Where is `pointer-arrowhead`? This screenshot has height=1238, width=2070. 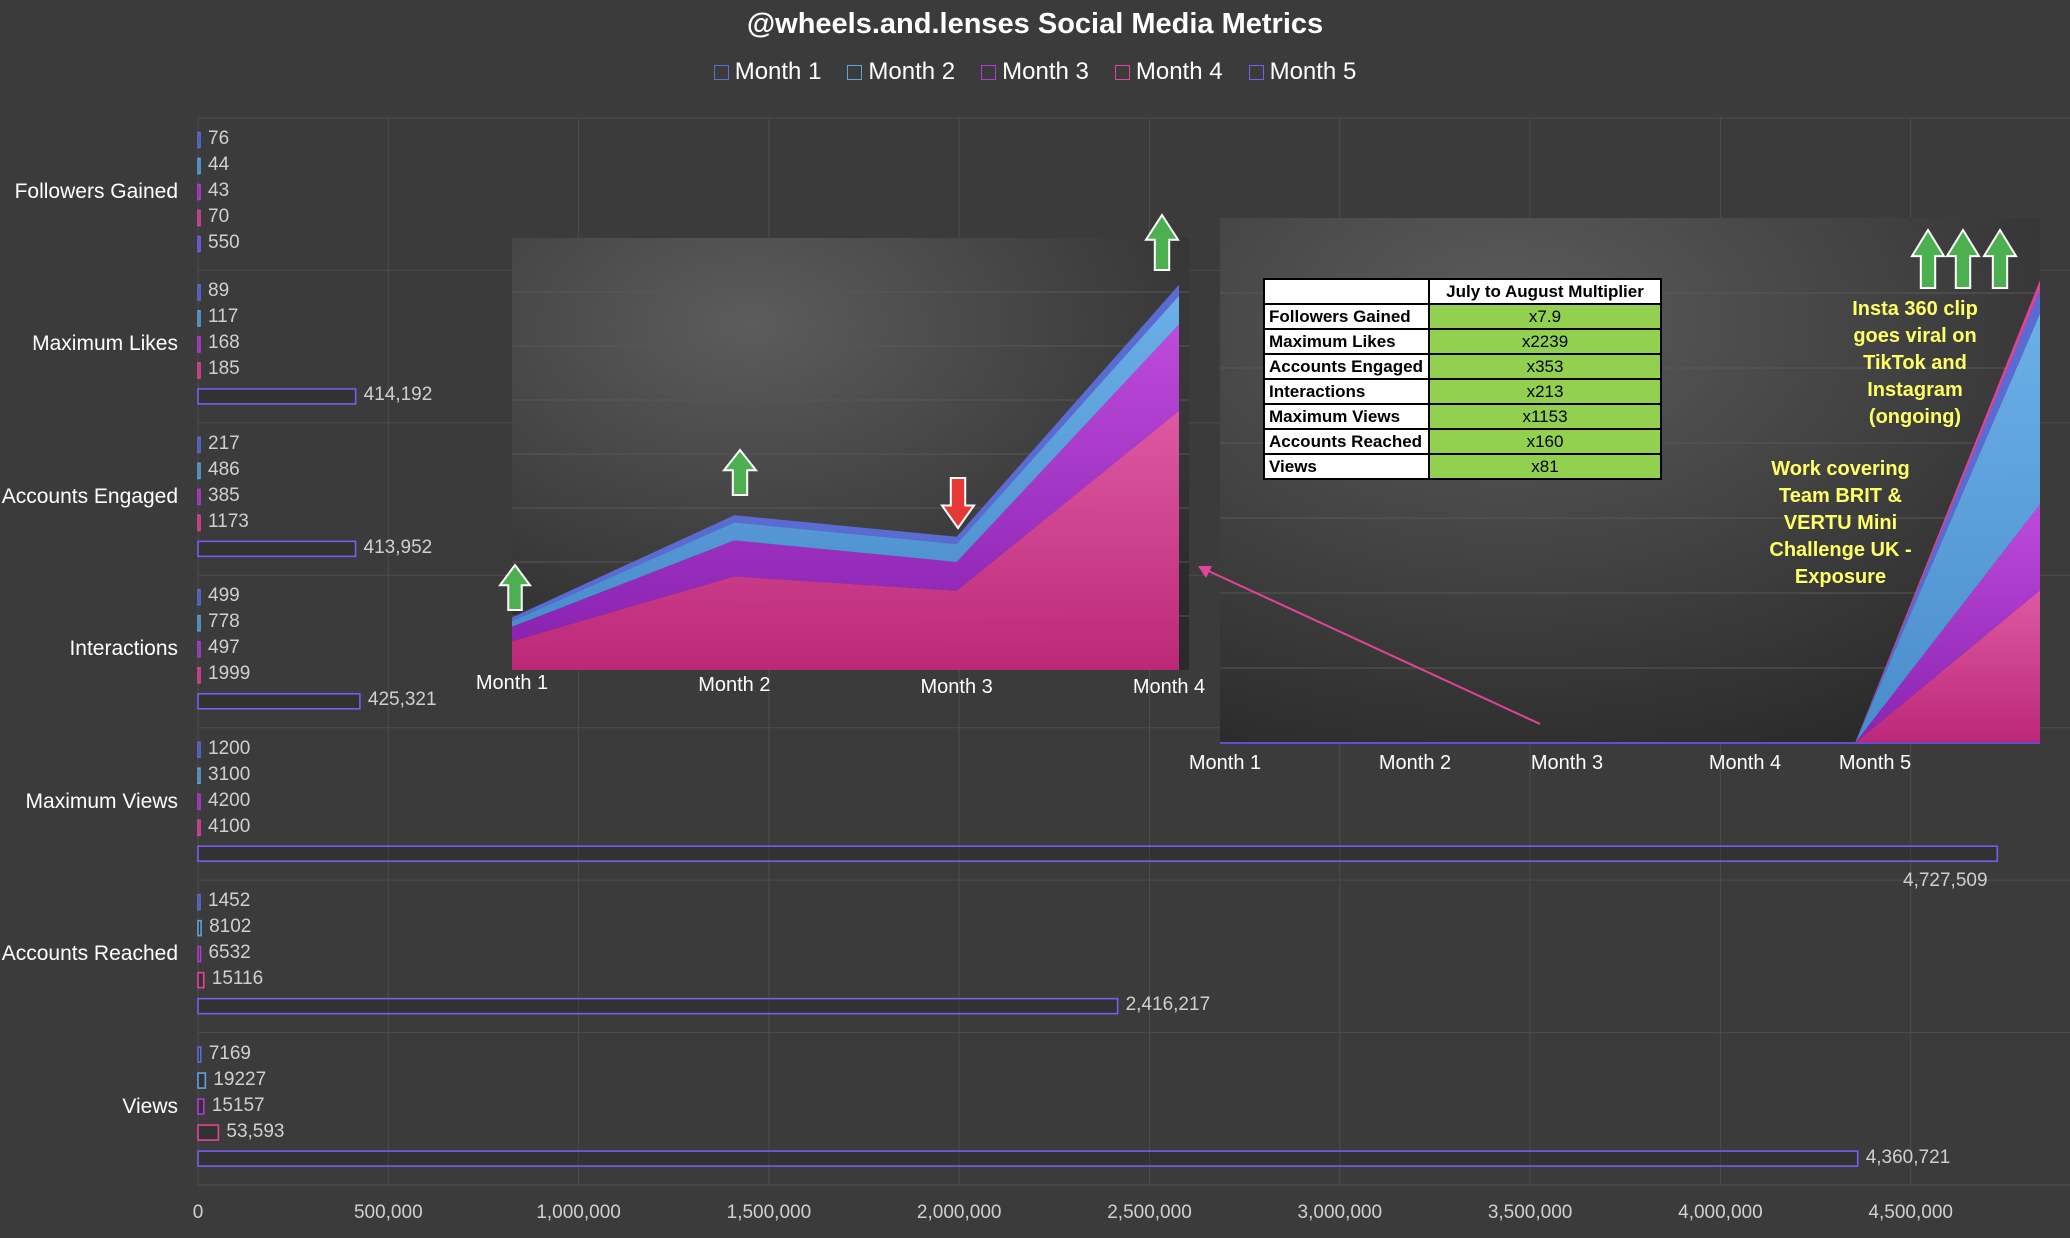
pointer-arrowhead is located at coordinates (1205, 572).